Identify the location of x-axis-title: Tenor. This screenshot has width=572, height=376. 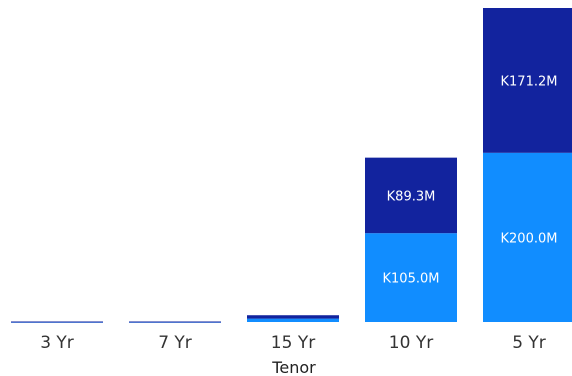
(293, 367).